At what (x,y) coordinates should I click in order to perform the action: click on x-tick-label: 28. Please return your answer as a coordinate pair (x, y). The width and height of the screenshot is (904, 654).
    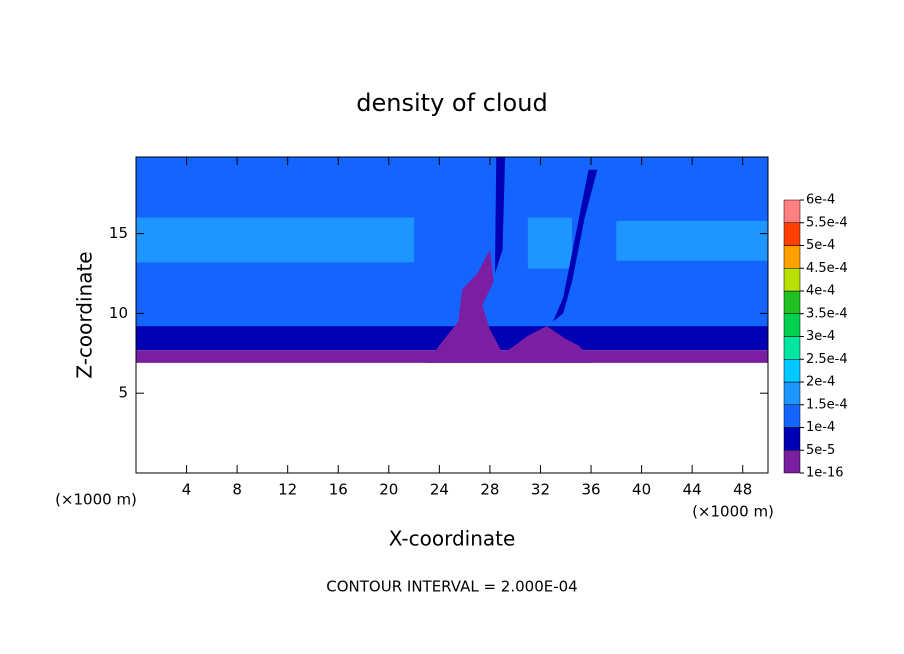
    Looking at the image, I should click on (489, 490).